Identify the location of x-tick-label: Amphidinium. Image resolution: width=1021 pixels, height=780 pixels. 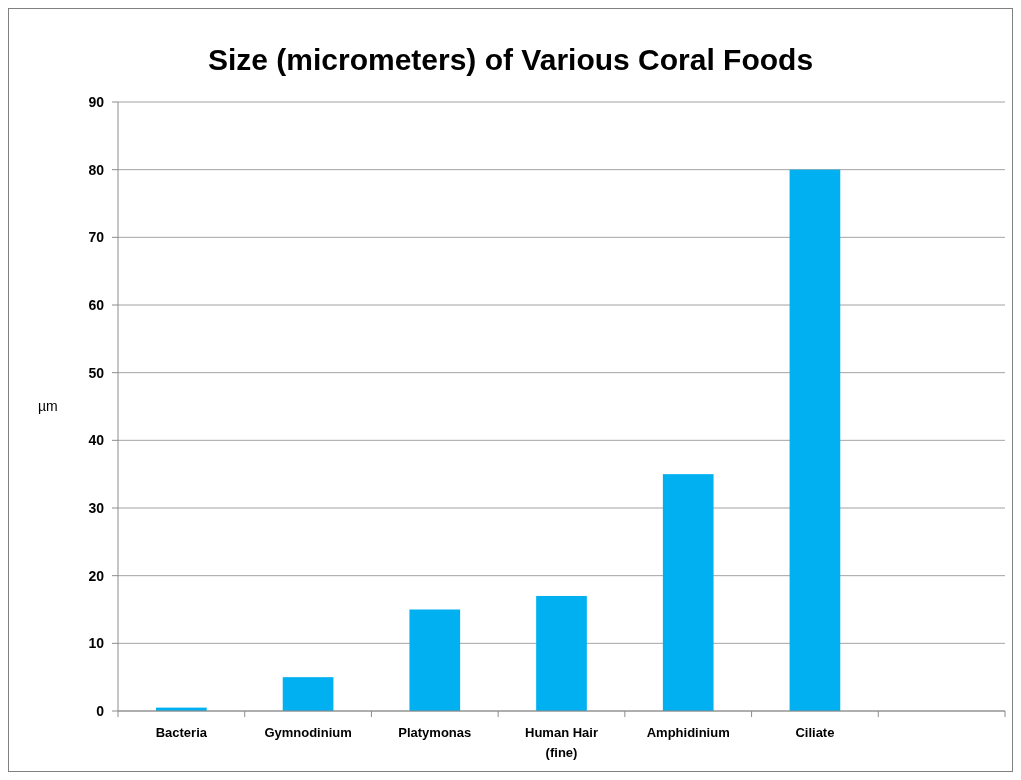
(688, 732).